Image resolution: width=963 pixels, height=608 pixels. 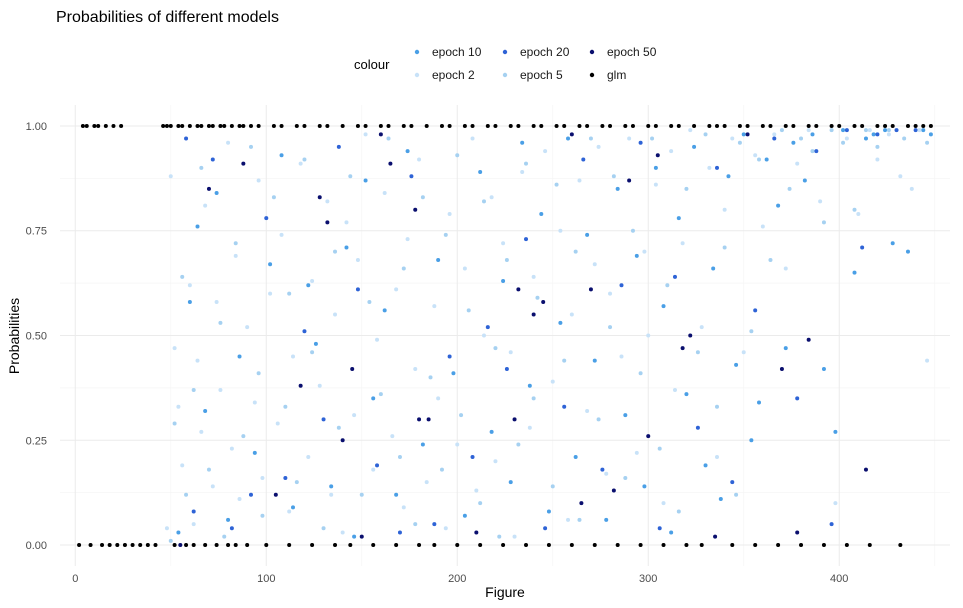 What do you see at coordinates (460, 579) in the screenshot?
I see `x-axis-ticks: 0 100 200 300 400` at bounding box center [460, 579].